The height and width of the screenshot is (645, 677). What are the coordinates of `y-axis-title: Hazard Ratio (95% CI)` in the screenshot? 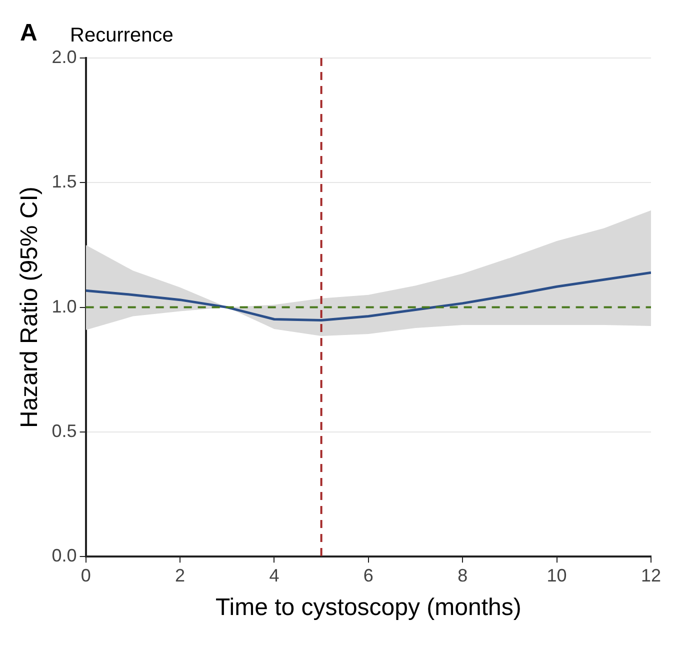 It's located at (30, 307).